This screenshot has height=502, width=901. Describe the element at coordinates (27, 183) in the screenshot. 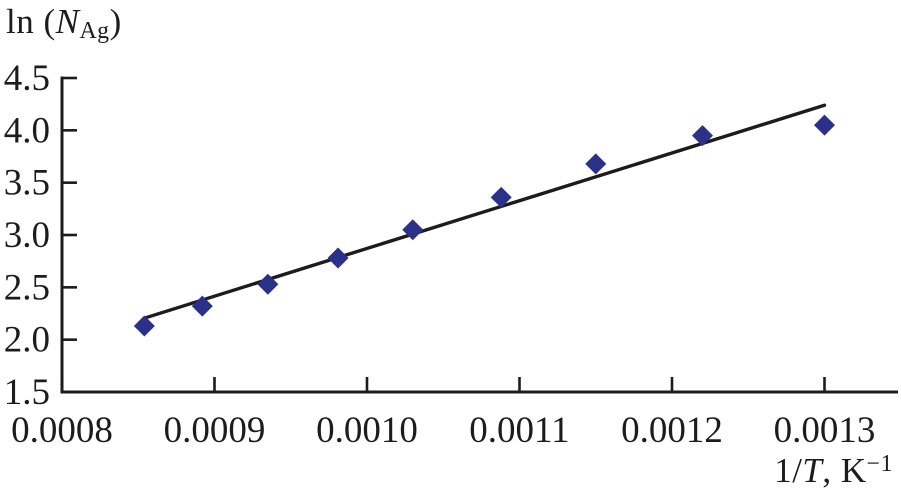

I see `y-tick-label: 3.5` at that location.